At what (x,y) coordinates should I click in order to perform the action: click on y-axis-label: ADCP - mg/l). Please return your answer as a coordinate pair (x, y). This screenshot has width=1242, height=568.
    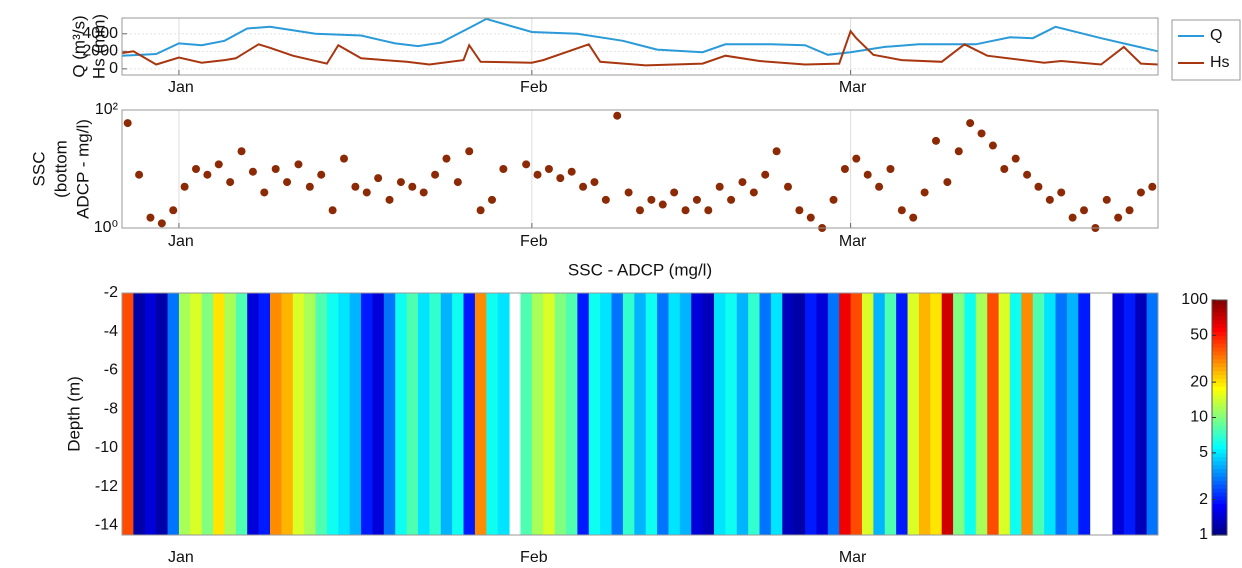
    Looking at the image, I should click on (82, 169).